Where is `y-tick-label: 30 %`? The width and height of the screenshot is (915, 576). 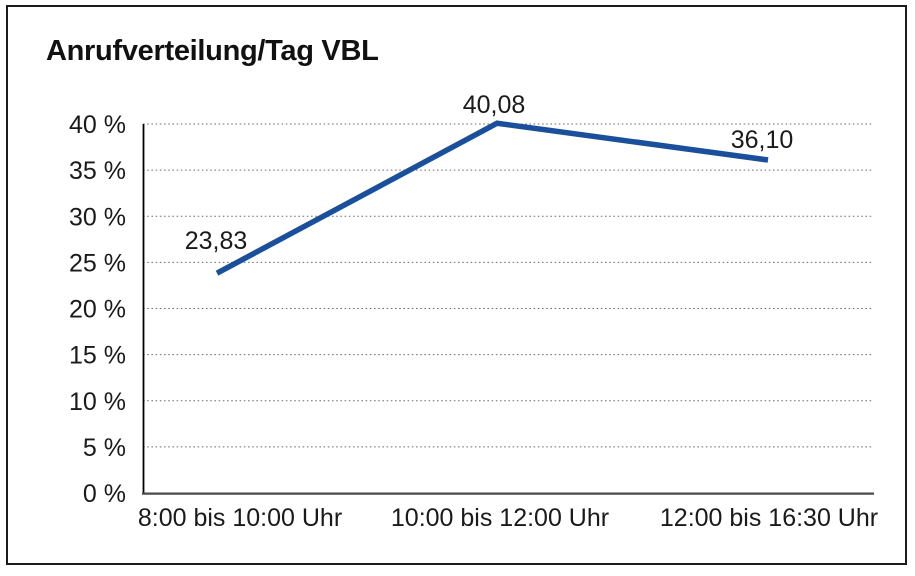 y-tick-label: 30 % is located at coordinates (97, 217).